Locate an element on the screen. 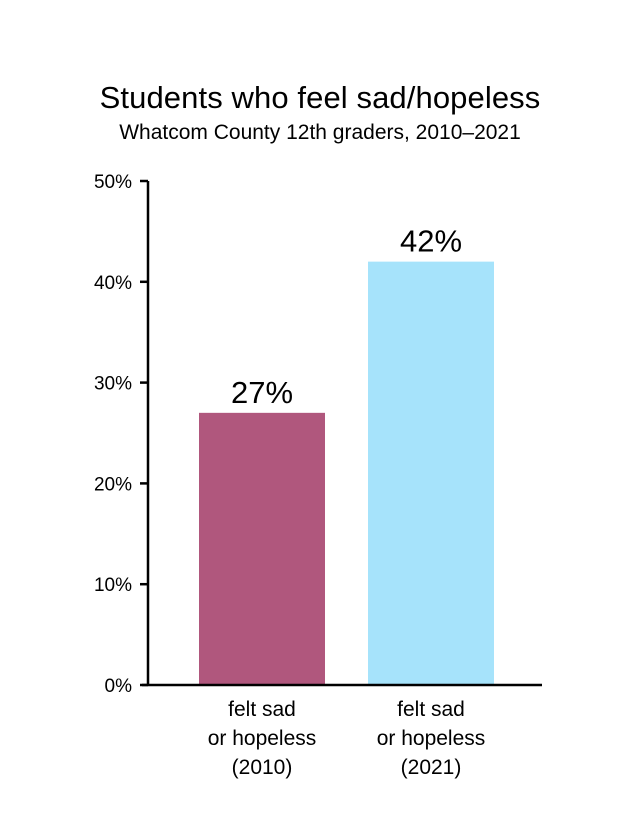 This screenshot has width=640, height=832. y-tick-label: 50% is located at coordinates (113, 182).